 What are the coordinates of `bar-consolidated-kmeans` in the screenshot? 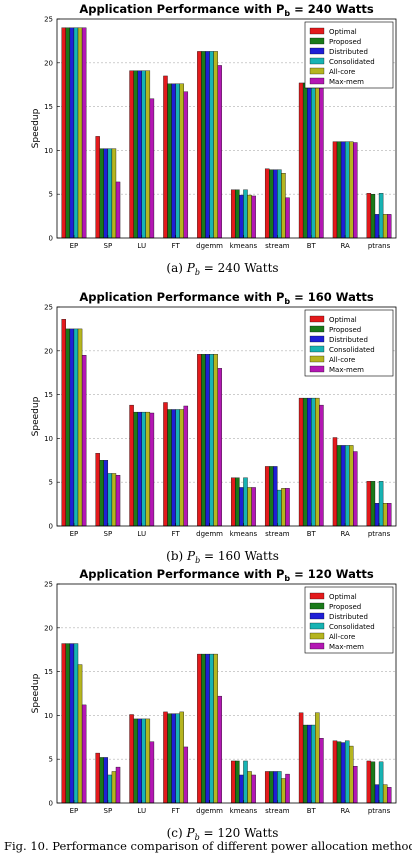 It's located at (245, 502).